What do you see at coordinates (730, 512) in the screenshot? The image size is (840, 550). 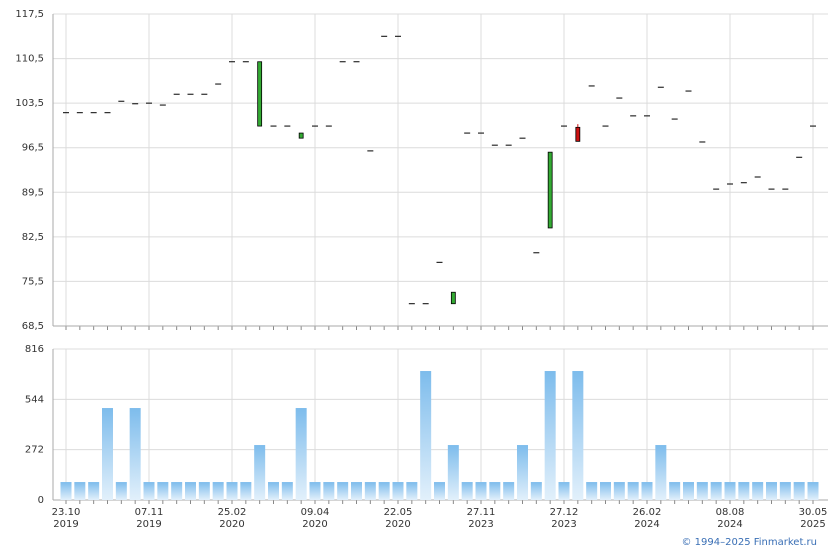 I see `x-tick-label: 08.08` at bounding box center [730, 512].